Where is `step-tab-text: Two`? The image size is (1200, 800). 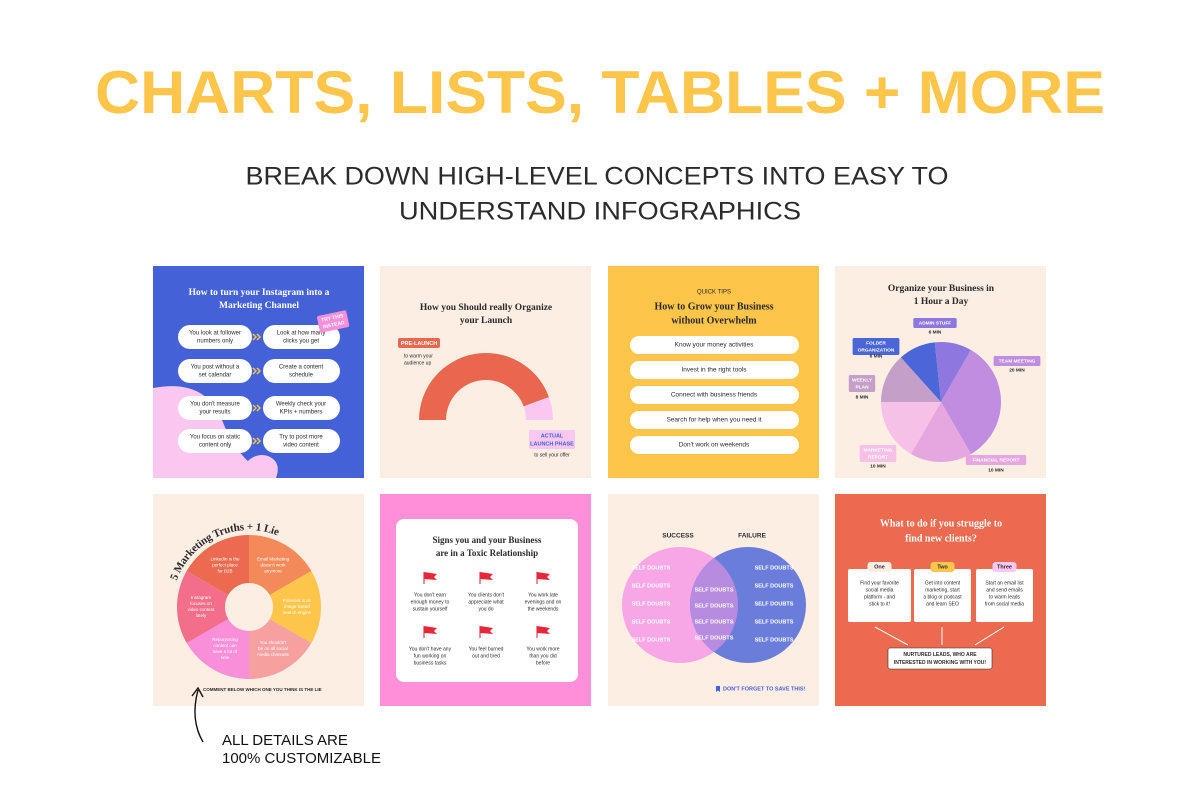
step-tab-text: Two is located at coordinates (942, 567).